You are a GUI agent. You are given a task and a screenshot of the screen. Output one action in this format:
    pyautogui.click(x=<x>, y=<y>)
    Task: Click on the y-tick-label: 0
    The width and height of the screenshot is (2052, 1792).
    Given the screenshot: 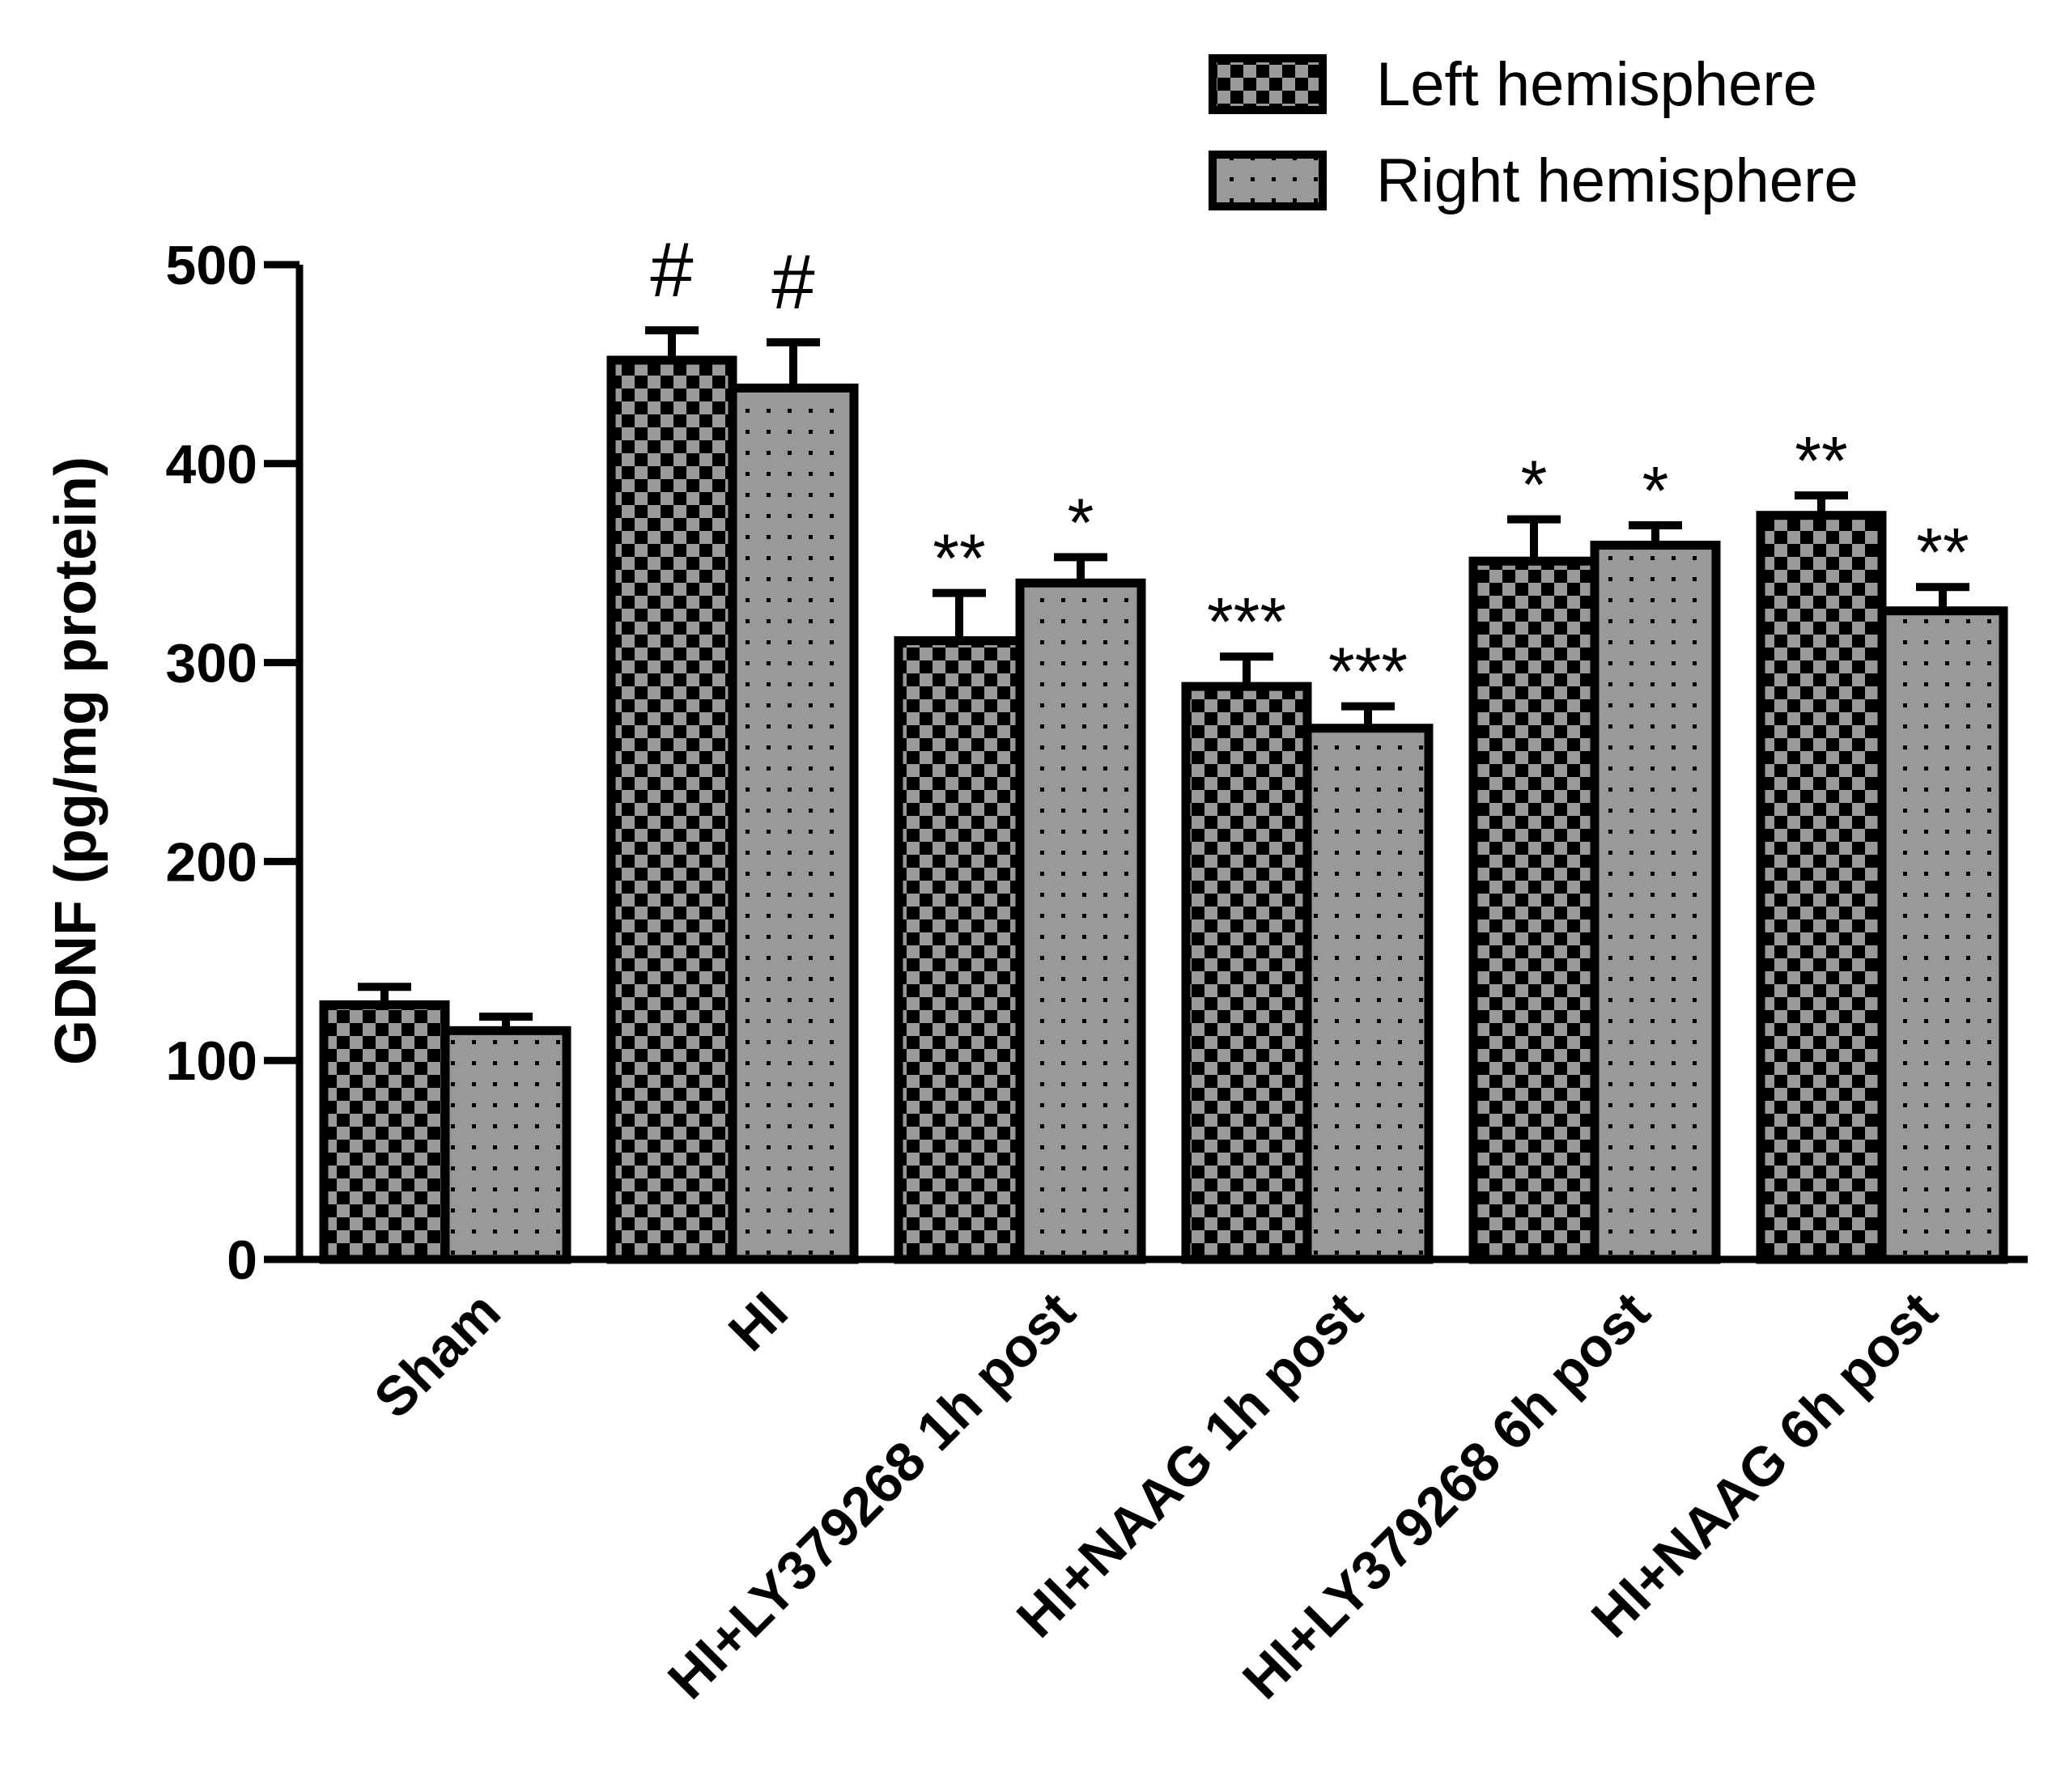 What is the action you would take?
    pyautogui.click(x=242, y=1260)
    